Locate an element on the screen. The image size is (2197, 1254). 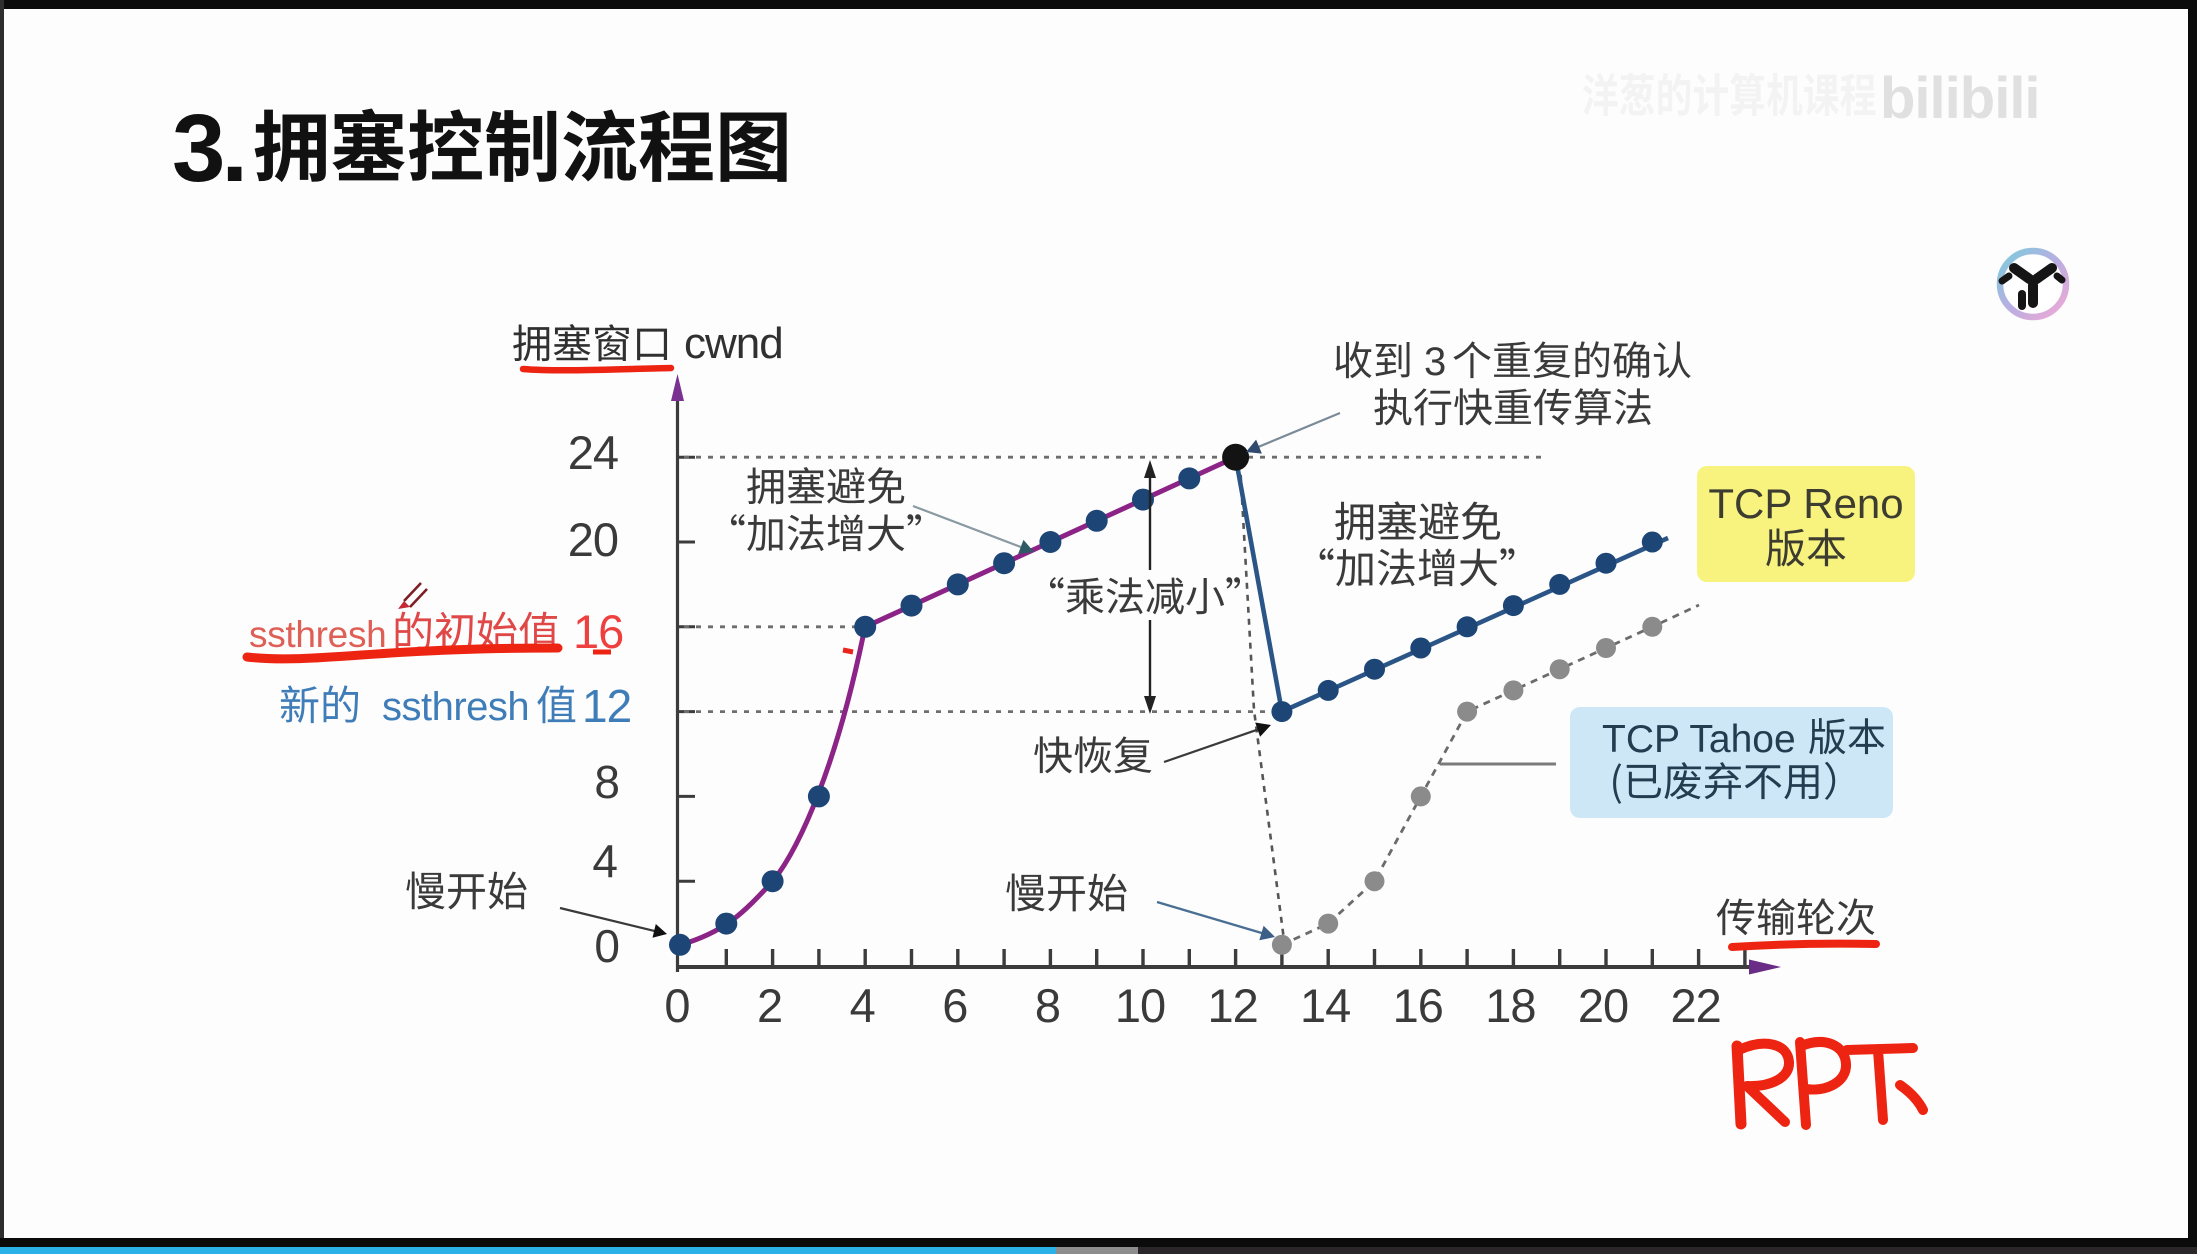
svg-text: 2 is located at coordinates (769, 1005).